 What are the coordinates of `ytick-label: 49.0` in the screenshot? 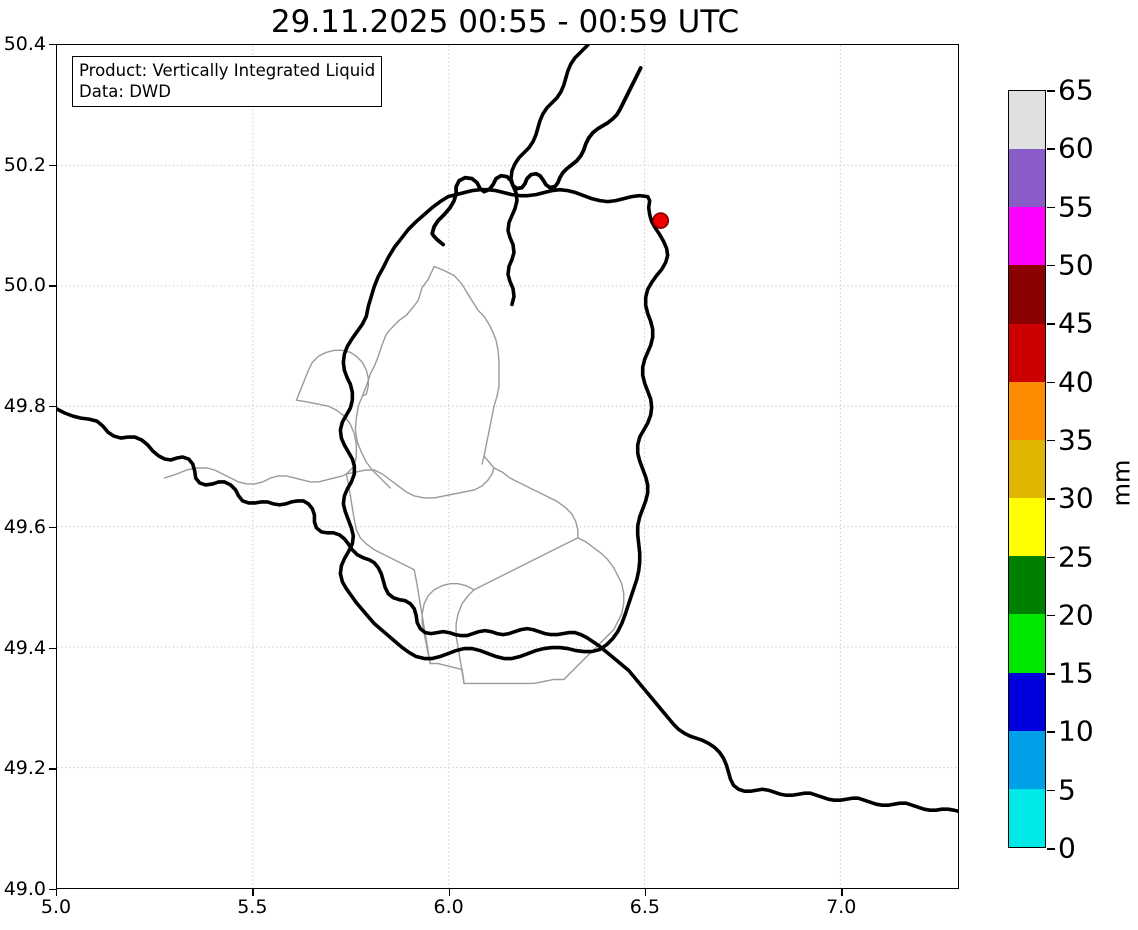 It's located at (24, 889).